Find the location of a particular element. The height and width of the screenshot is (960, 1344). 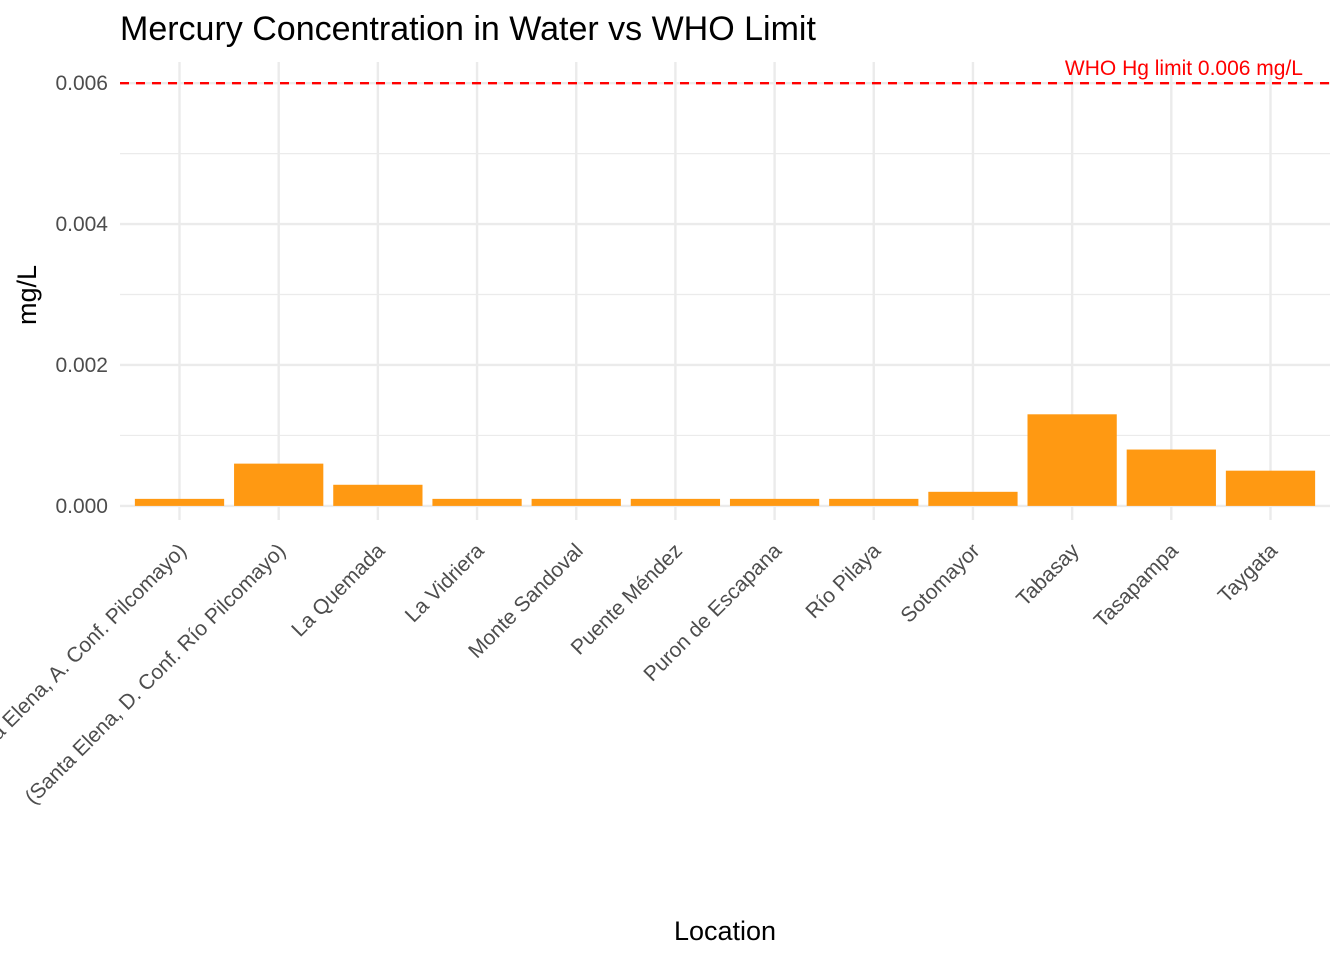

x-tick-label: La Vidriera is located at coordinates (445, 583).